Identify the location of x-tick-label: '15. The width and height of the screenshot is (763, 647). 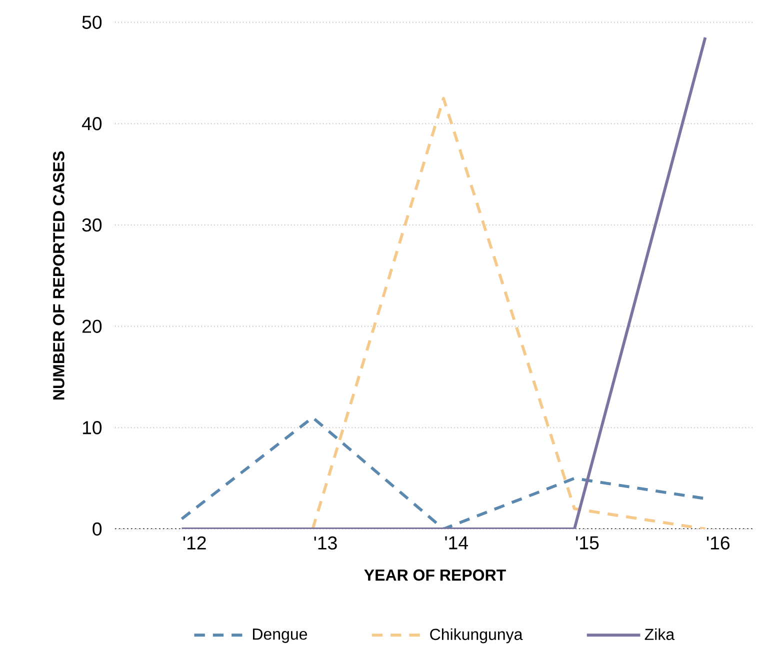
(587, 543).